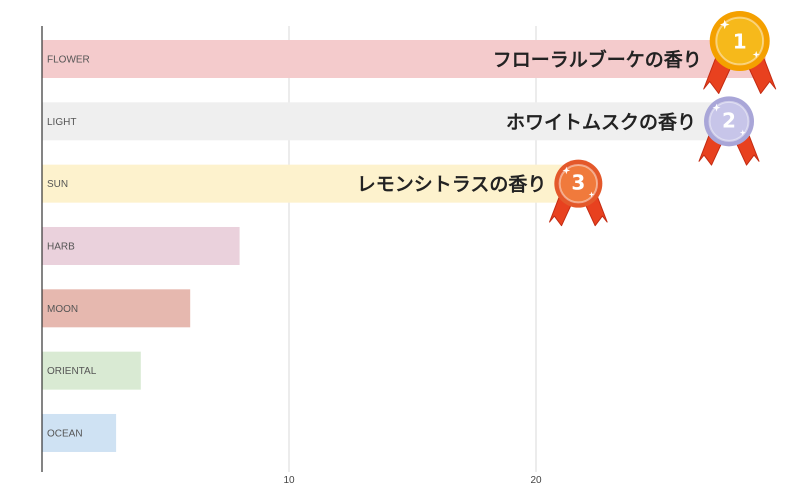 This screenshot has height=487, width=800. What do you see at coordinates (57, 184) in the screenshot?
I see `category-label: SUN` at bounding box center [57, 184].